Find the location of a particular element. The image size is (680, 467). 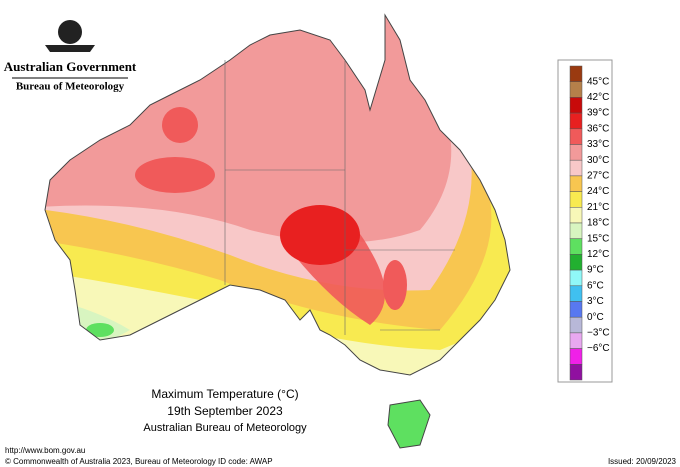

legend-label: −3°C is located at coordinates (598, 333).